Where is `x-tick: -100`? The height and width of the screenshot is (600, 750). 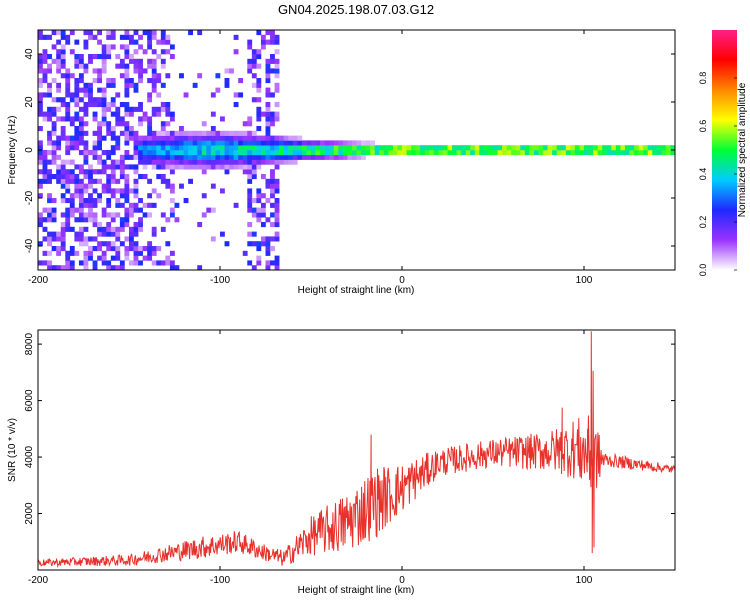 x-tick: -100 is located at coordinates (220, 458).